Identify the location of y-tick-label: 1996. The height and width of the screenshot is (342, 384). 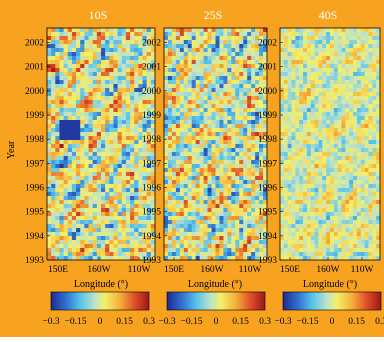
(267, 189).